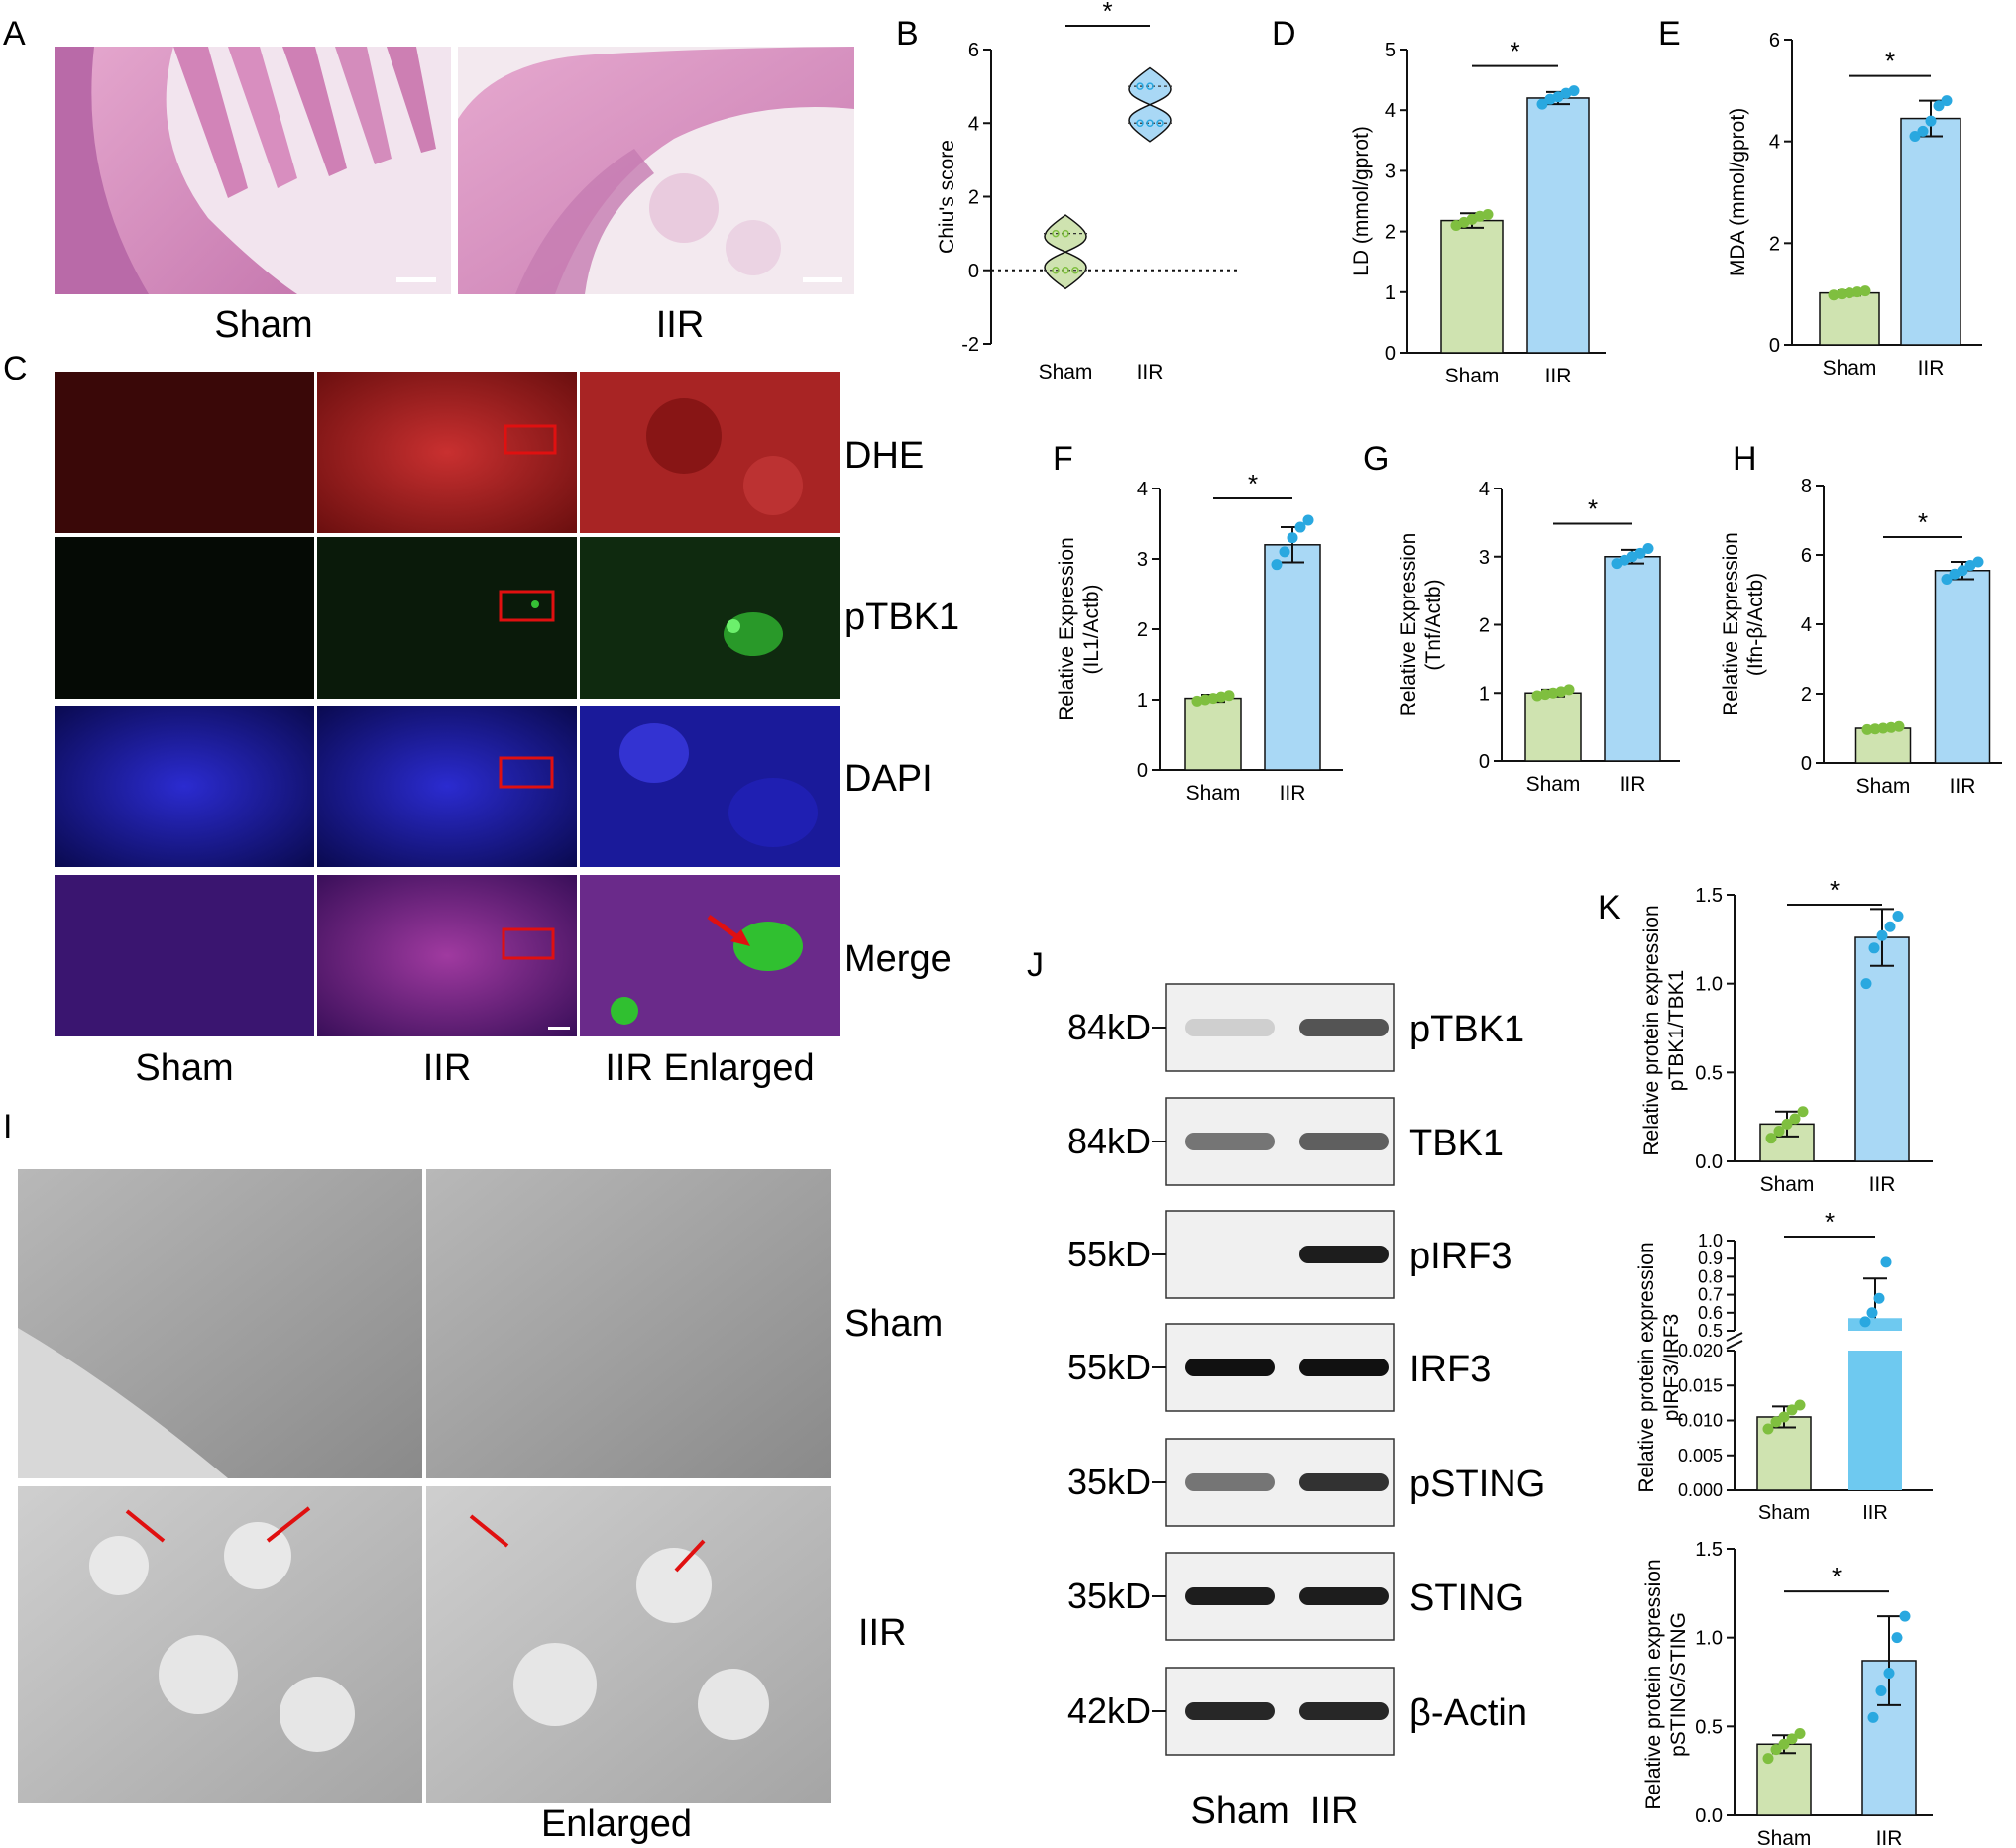  Describe the element at coordinates (970, 345) in the screenshot. I see `y-tick-label: -2` at that location.